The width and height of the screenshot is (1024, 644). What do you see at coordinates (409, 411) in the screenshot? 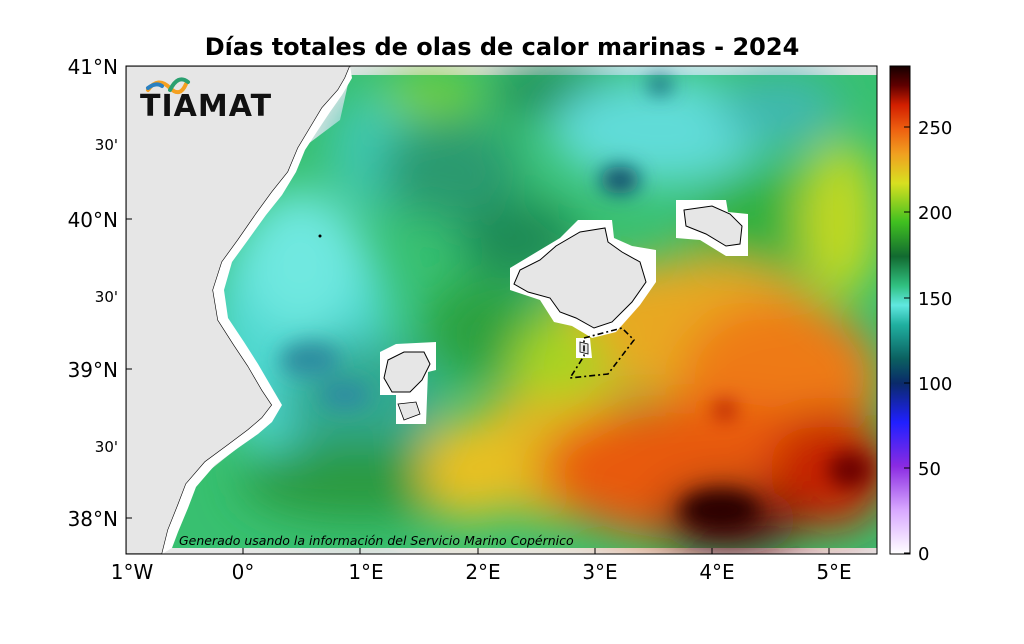
I see `formentera-island` at bounding box center [409, 411].